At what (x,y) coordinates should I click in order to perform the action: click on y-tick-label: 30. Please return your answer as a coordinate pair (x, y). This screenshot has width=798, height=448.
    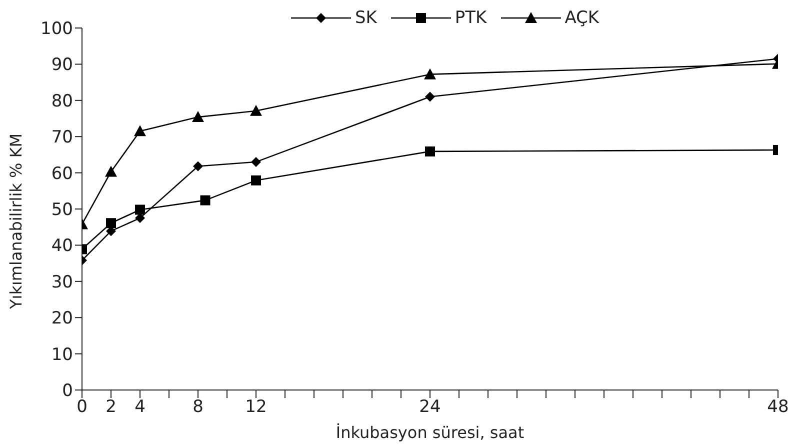
    Looking at the image, I should click on (62, 282).